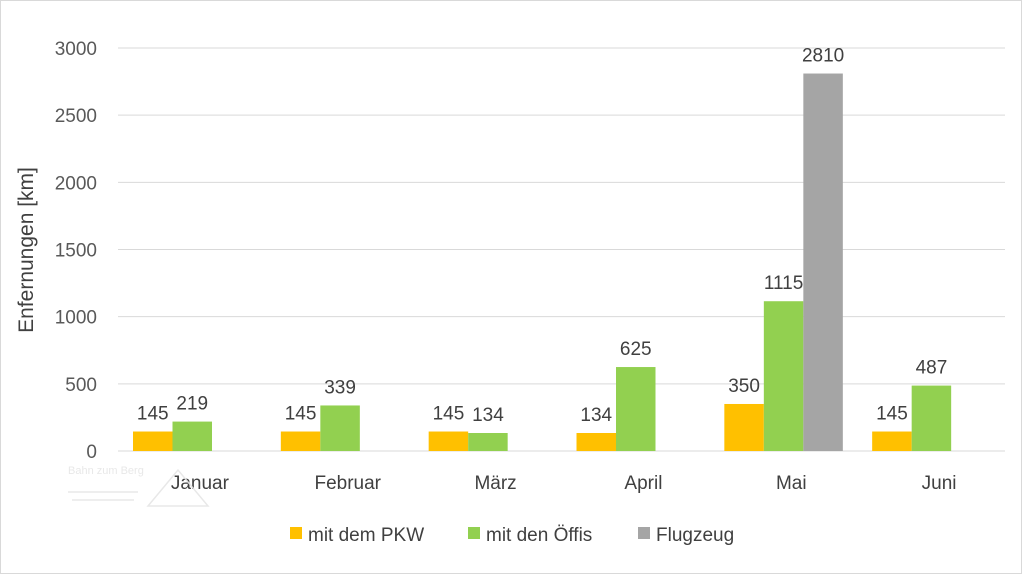  Describe the element at coordinates (76, 116) in the screenshot. I see `y-tick-label: 2500` at that location.